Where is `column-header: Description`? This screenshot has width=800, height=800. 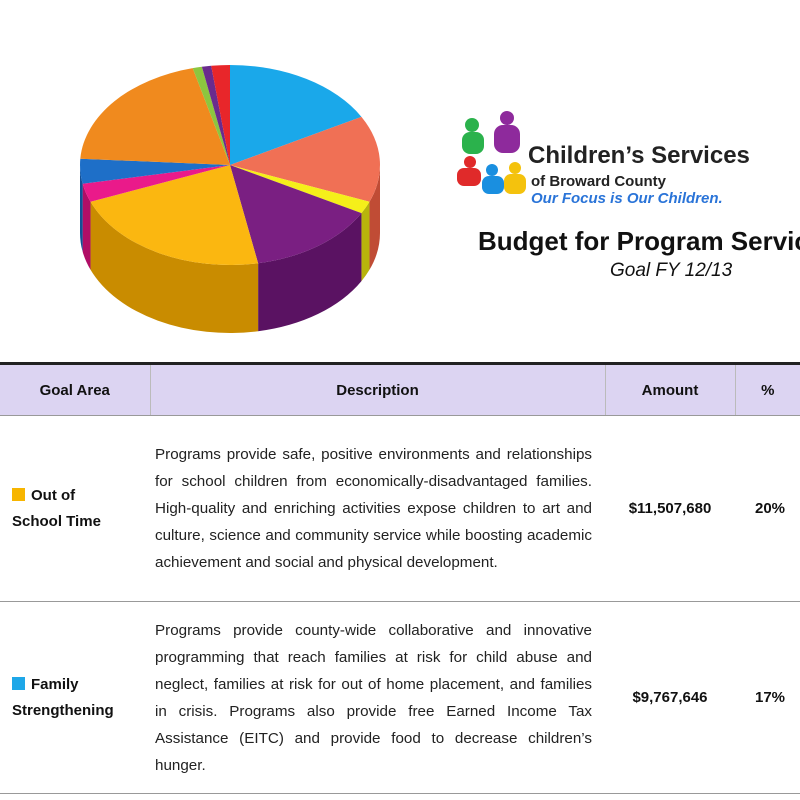 column-header: Description is located at coordinates (377, 389).